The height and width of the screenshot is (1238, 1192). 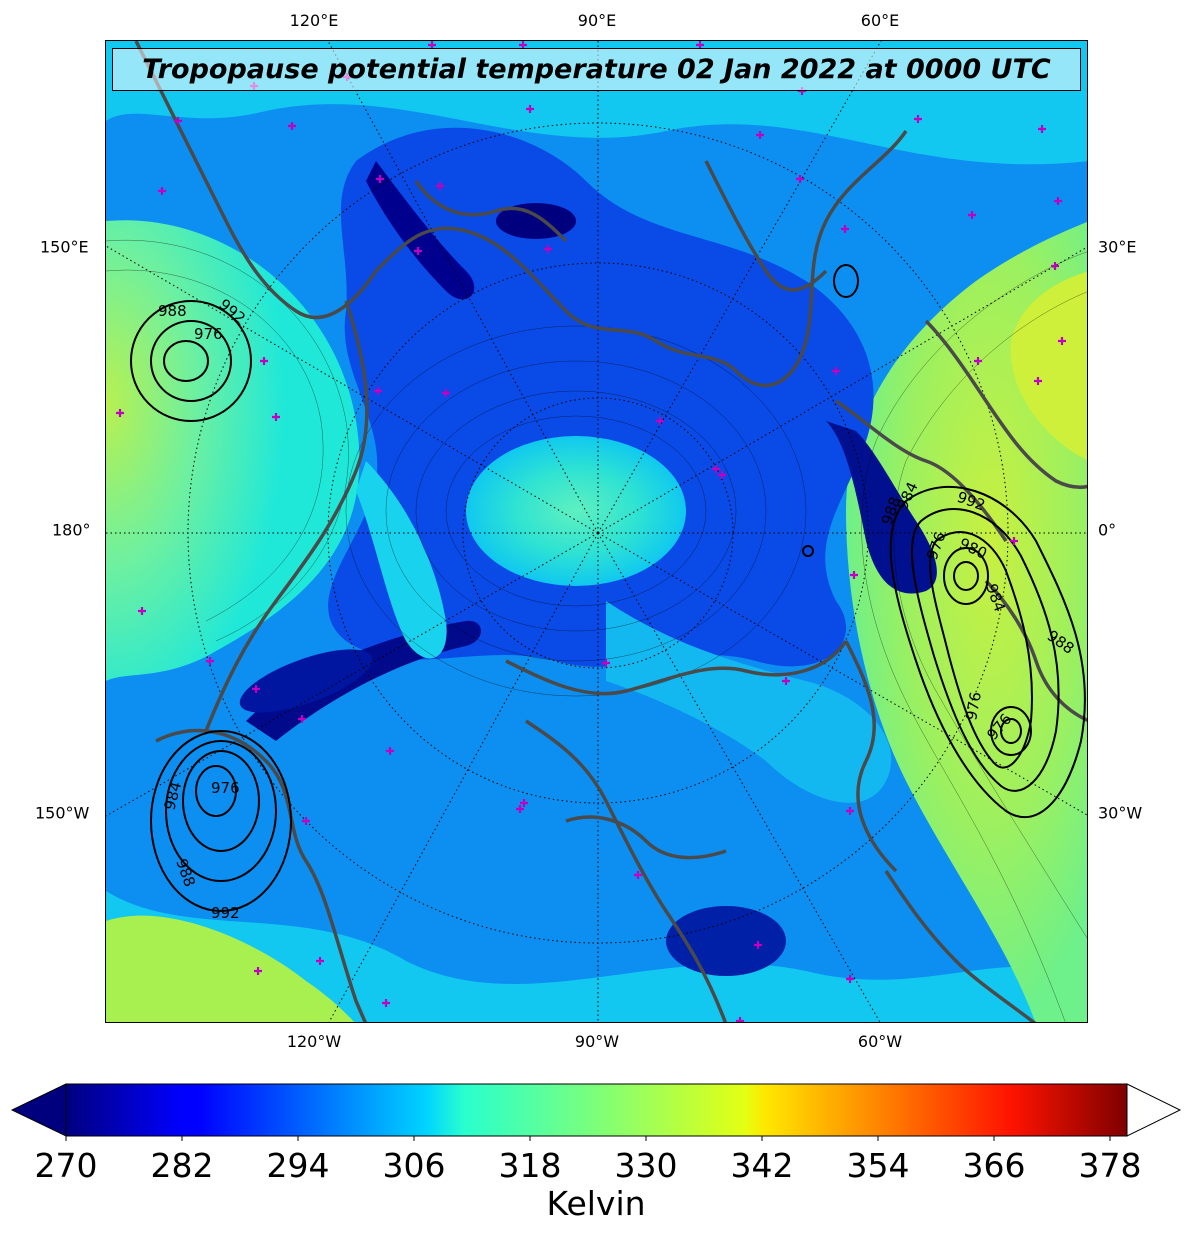 I want to click on lon-label-right: 0°, so click(x=1107, y=530).